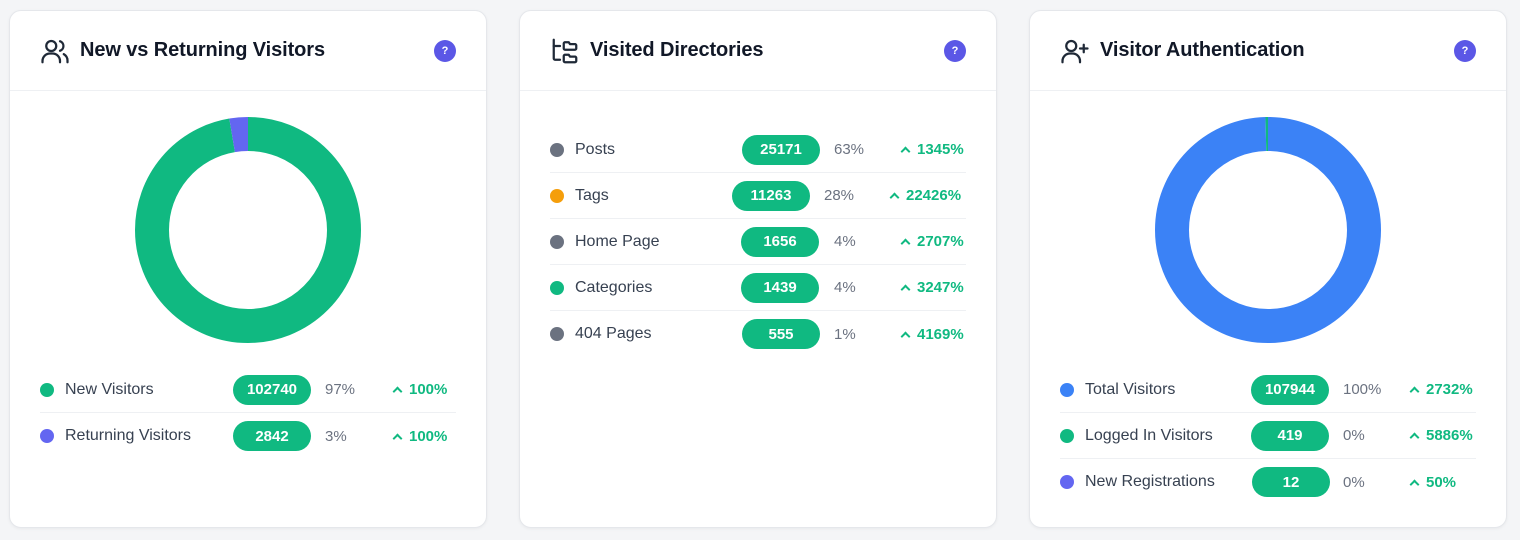  I want to click on row-label: 404 Pages, so click(613, 333).